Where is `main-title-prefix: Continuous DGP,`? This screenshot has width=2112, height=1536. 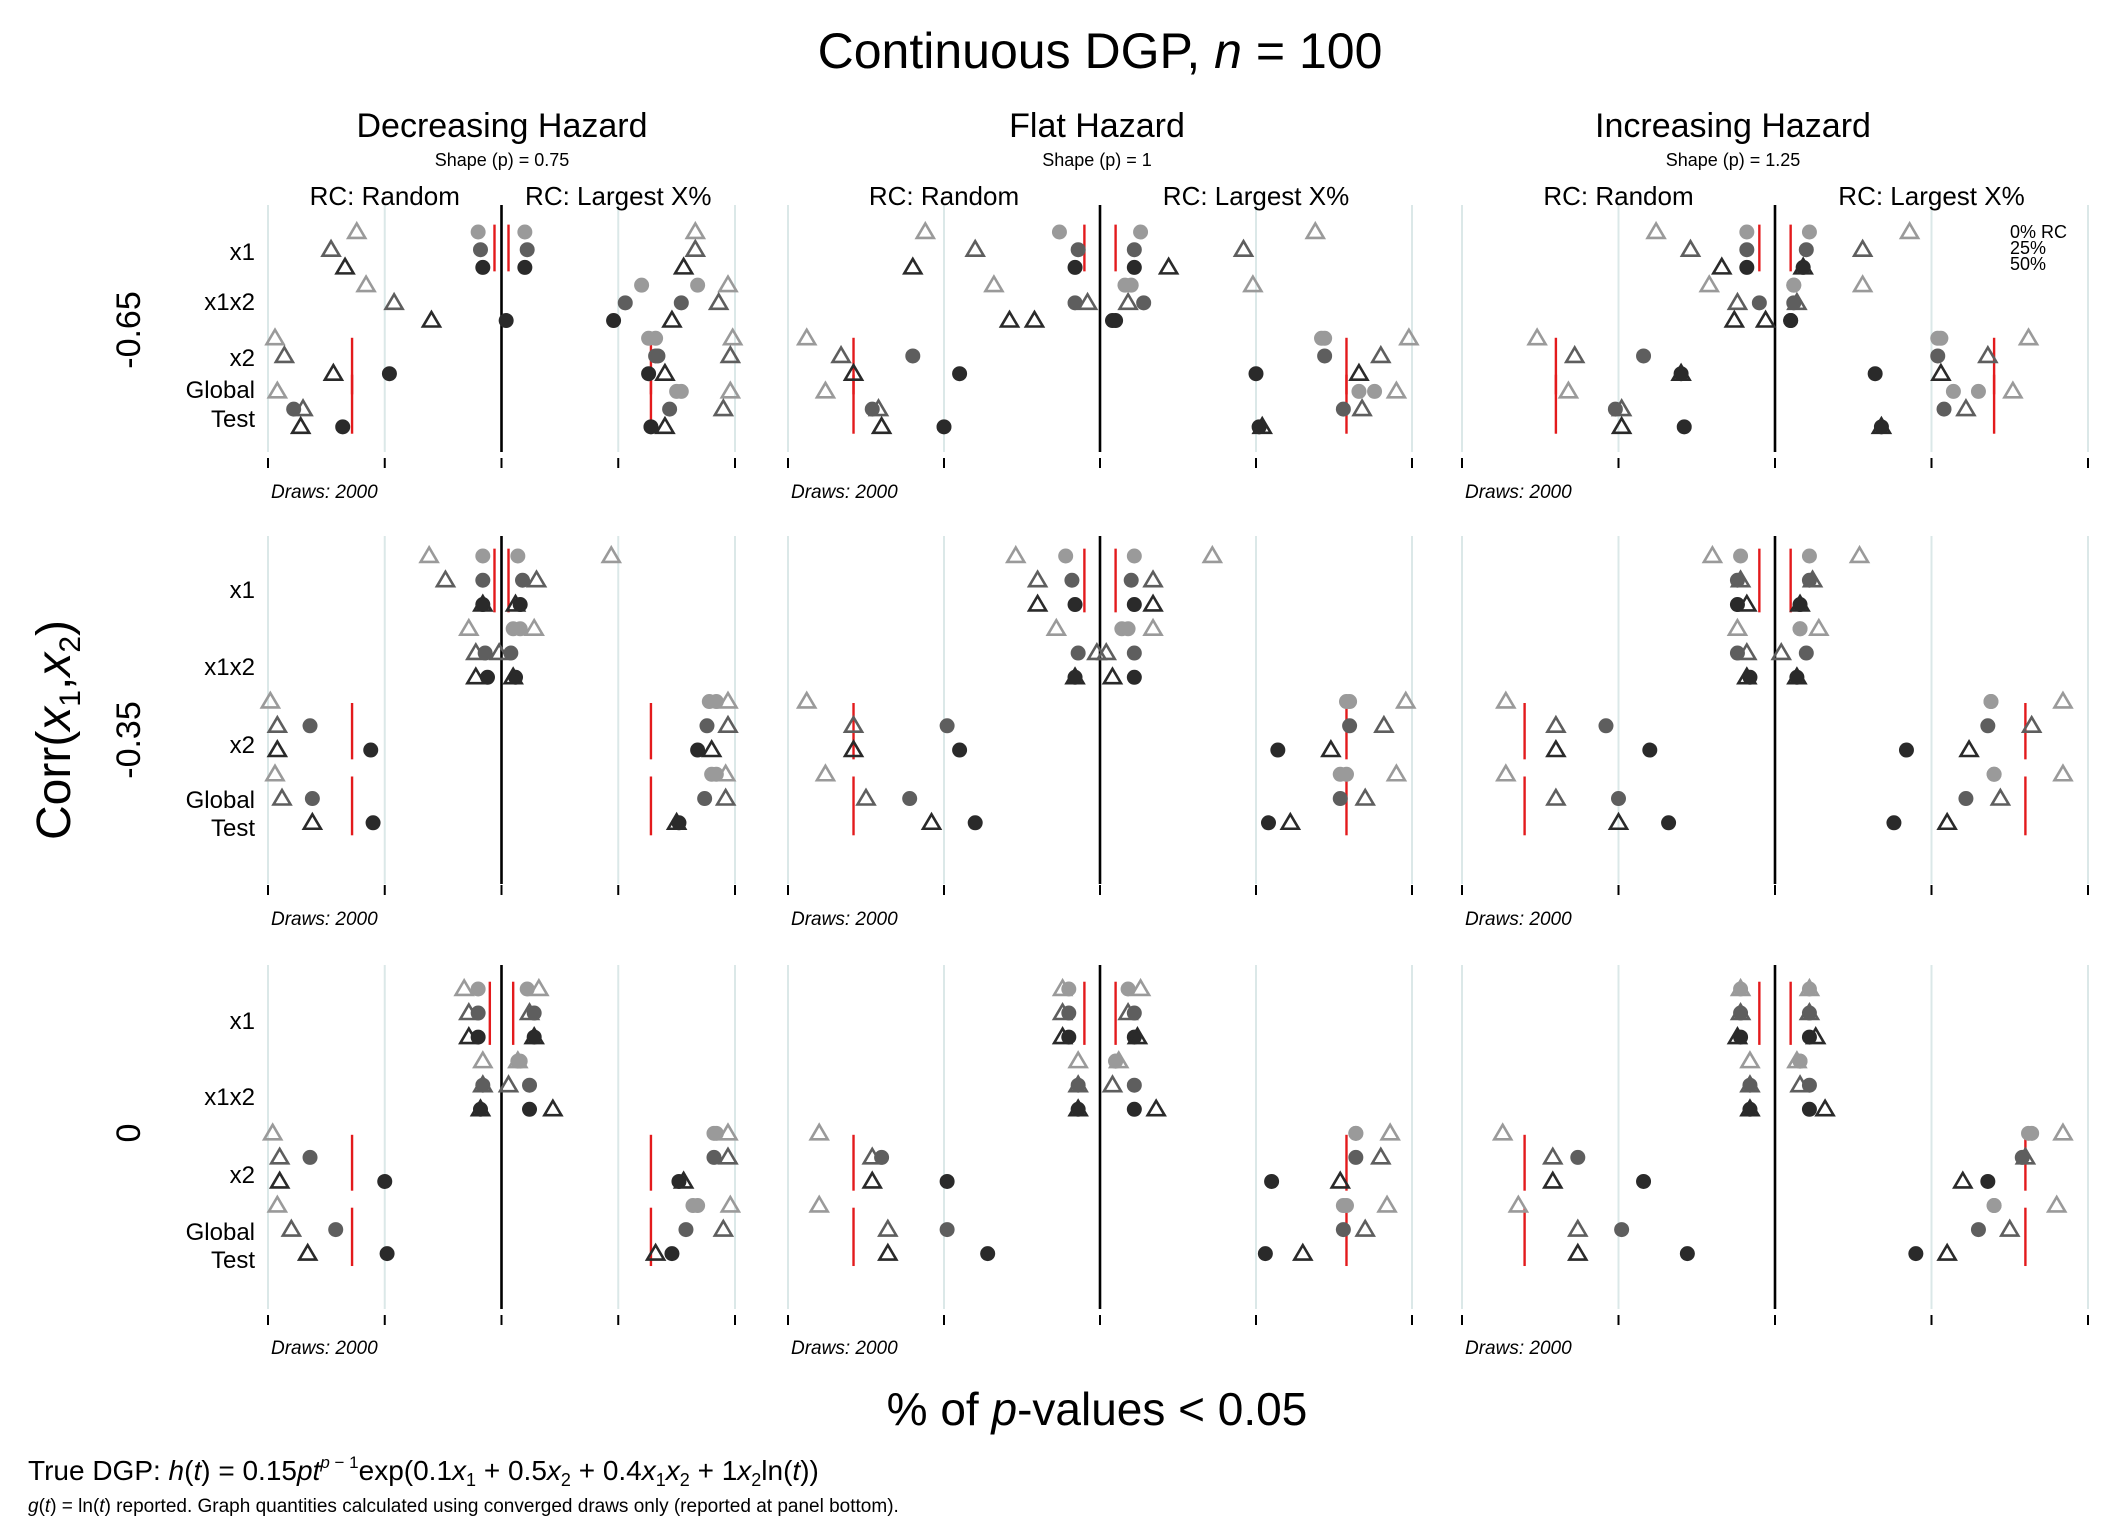 main-title-prefix: Continuous DGP, is located at coordinates (1016, 51).